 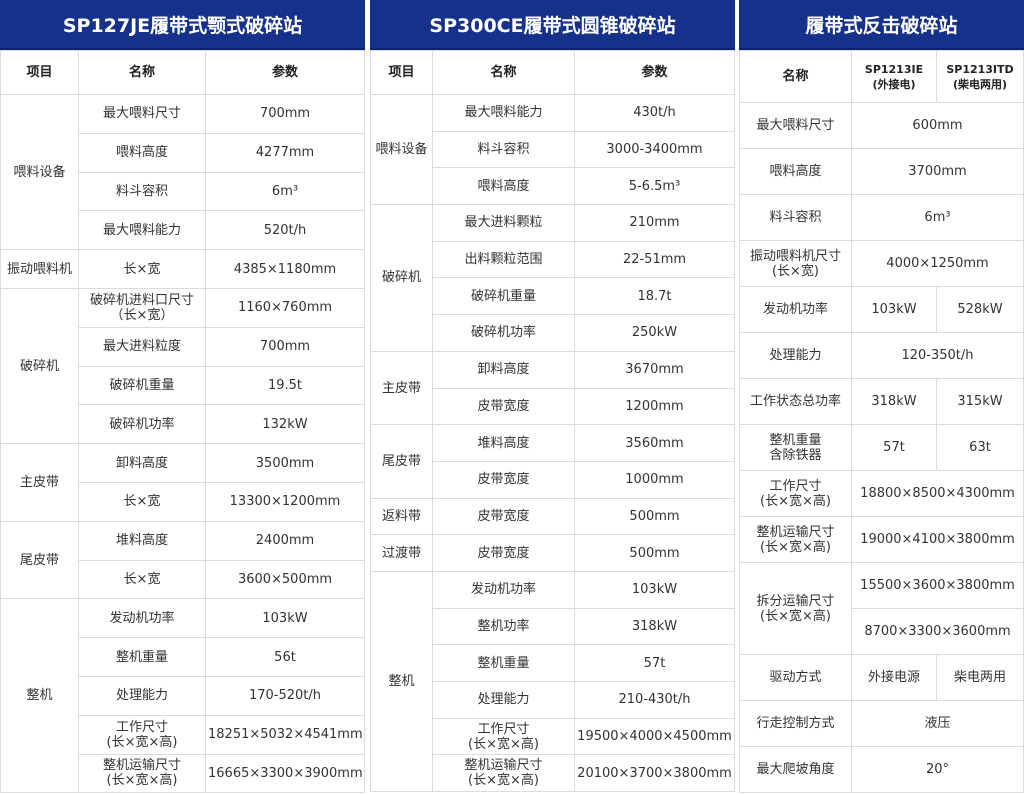 I want to click on param-value: 57t, so click(x=894, y=447).